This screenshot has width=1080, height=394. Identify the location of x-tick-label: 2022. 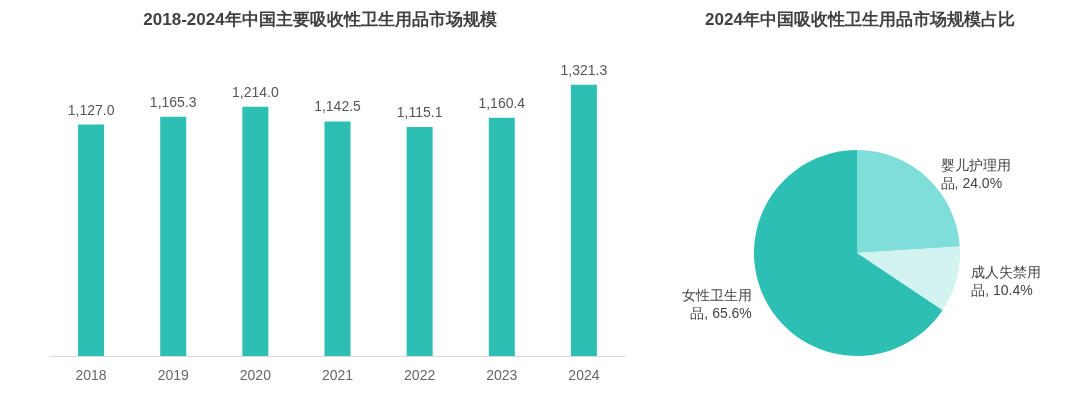
(420, 375).